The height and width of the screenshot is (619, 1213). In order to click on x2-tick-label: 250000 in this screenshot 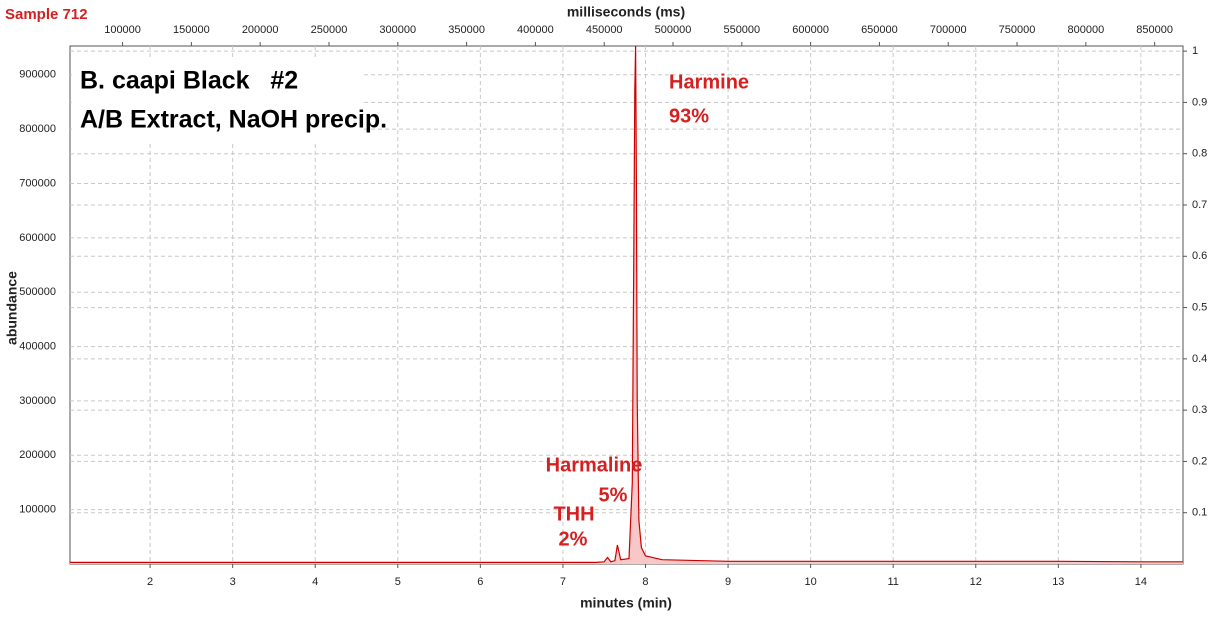, I will do `click(329, 30)`.